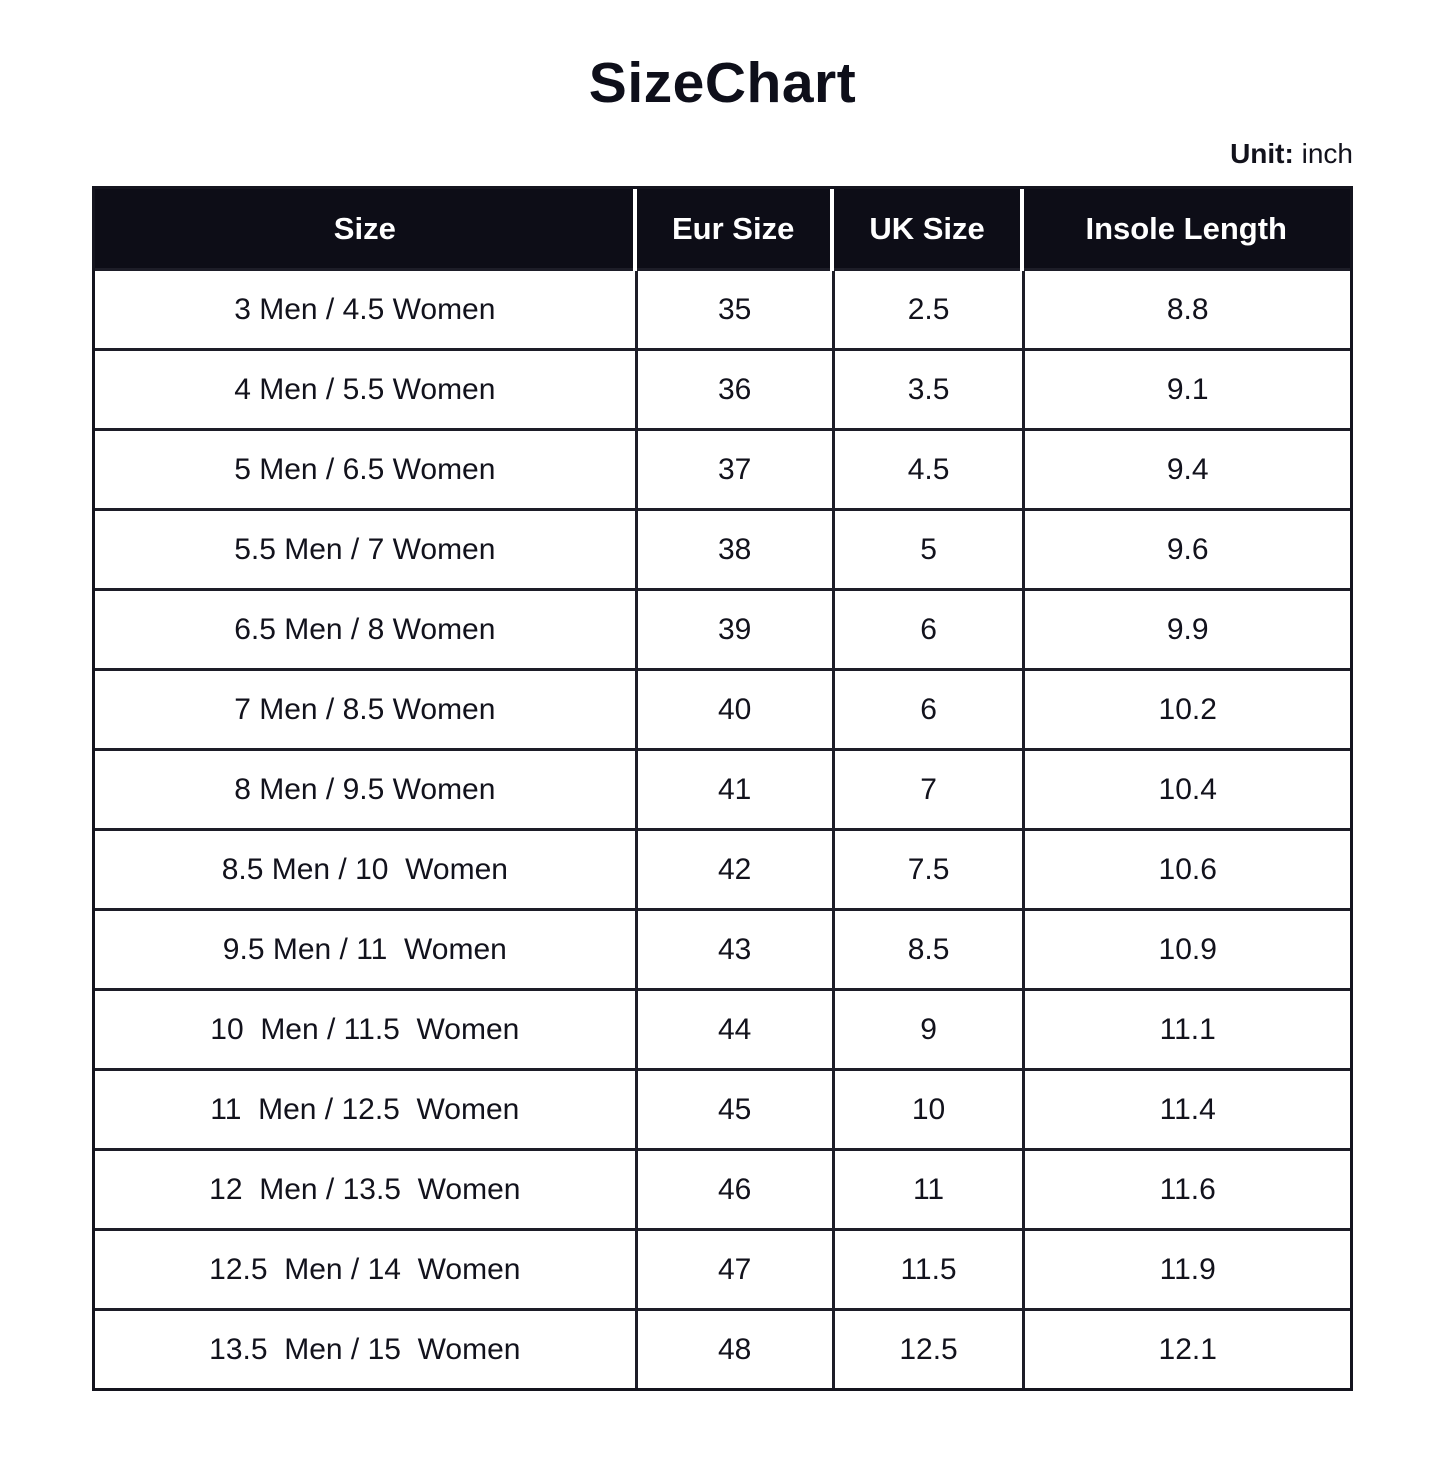 This screenshot has width=1445, height=1465. What do you see at coordinates (927, 948) in the screenshot?
I see `uk-size-cell: 8.5` at bounding box center [927, 948].